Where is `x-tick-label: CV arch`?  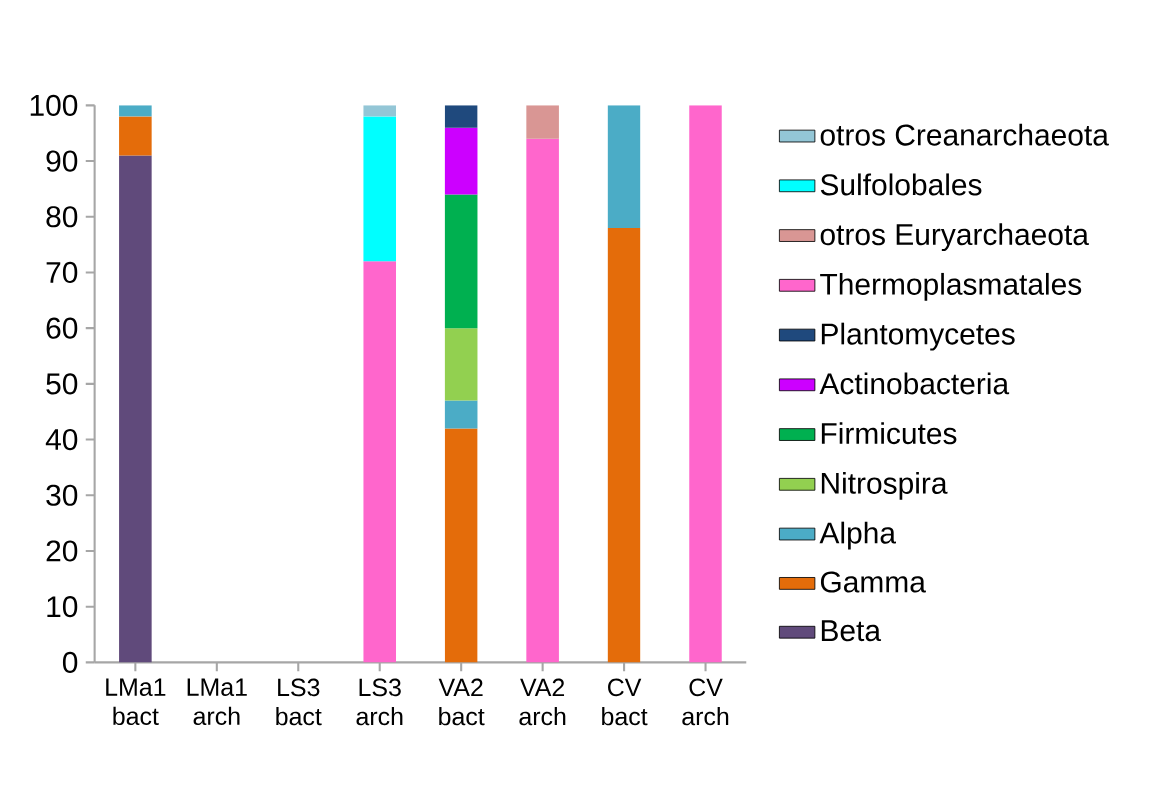 x-tick-label: CV arch is located at coordinates (705, 702).